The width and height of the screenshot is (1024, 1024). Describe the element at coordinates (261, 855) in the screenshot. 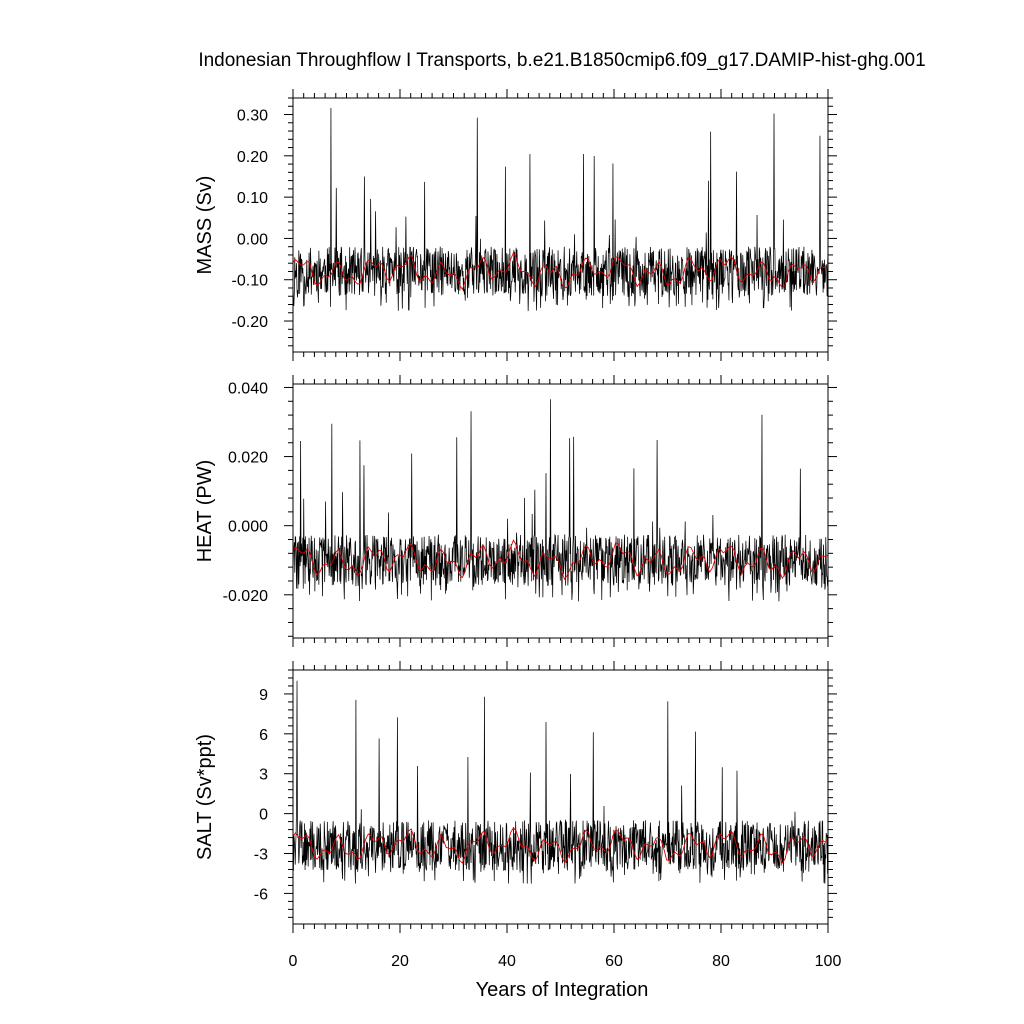

I see `y-tick-label: -3` at that location.